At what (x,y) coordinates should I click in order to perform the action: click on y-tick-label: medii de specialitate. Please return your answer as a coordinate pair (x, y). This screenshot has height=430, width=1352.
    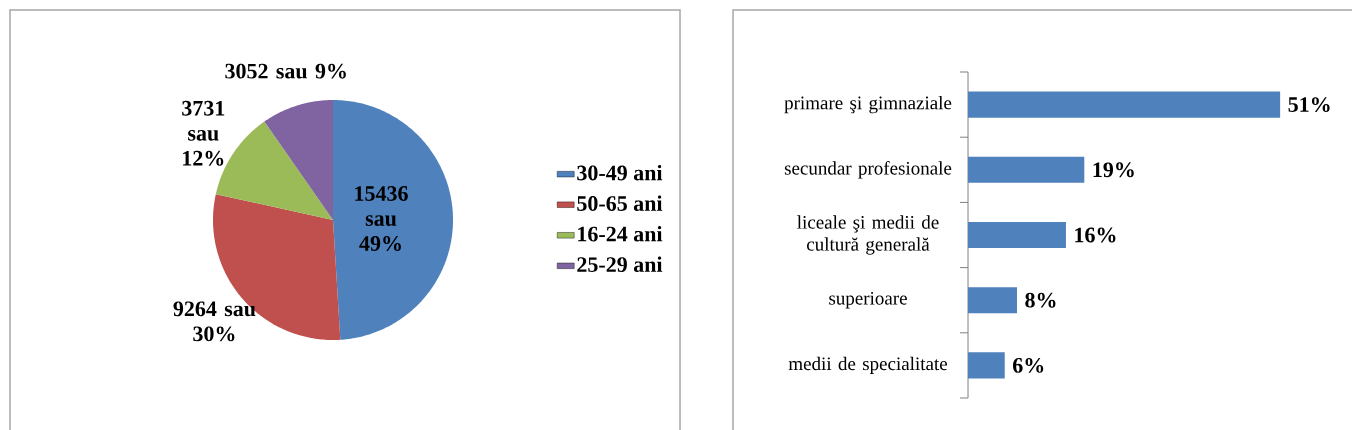
    Looking at the image, I should click on (868, 365).